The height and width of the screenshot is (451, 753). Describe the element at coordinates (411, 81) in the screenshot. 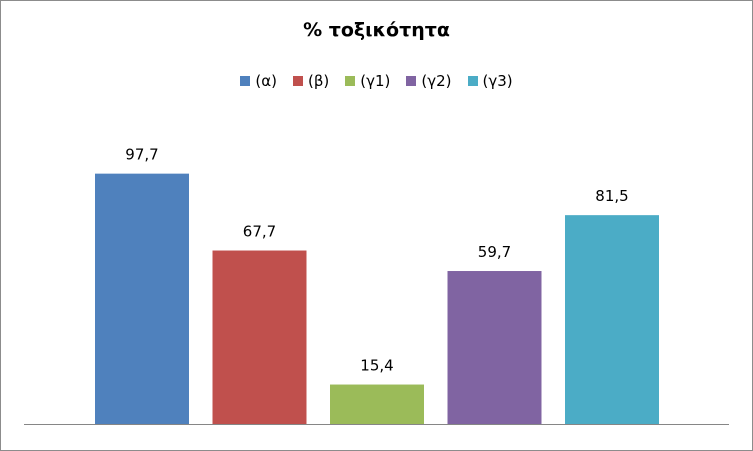

I see `legend-swatch-g2` at that location.